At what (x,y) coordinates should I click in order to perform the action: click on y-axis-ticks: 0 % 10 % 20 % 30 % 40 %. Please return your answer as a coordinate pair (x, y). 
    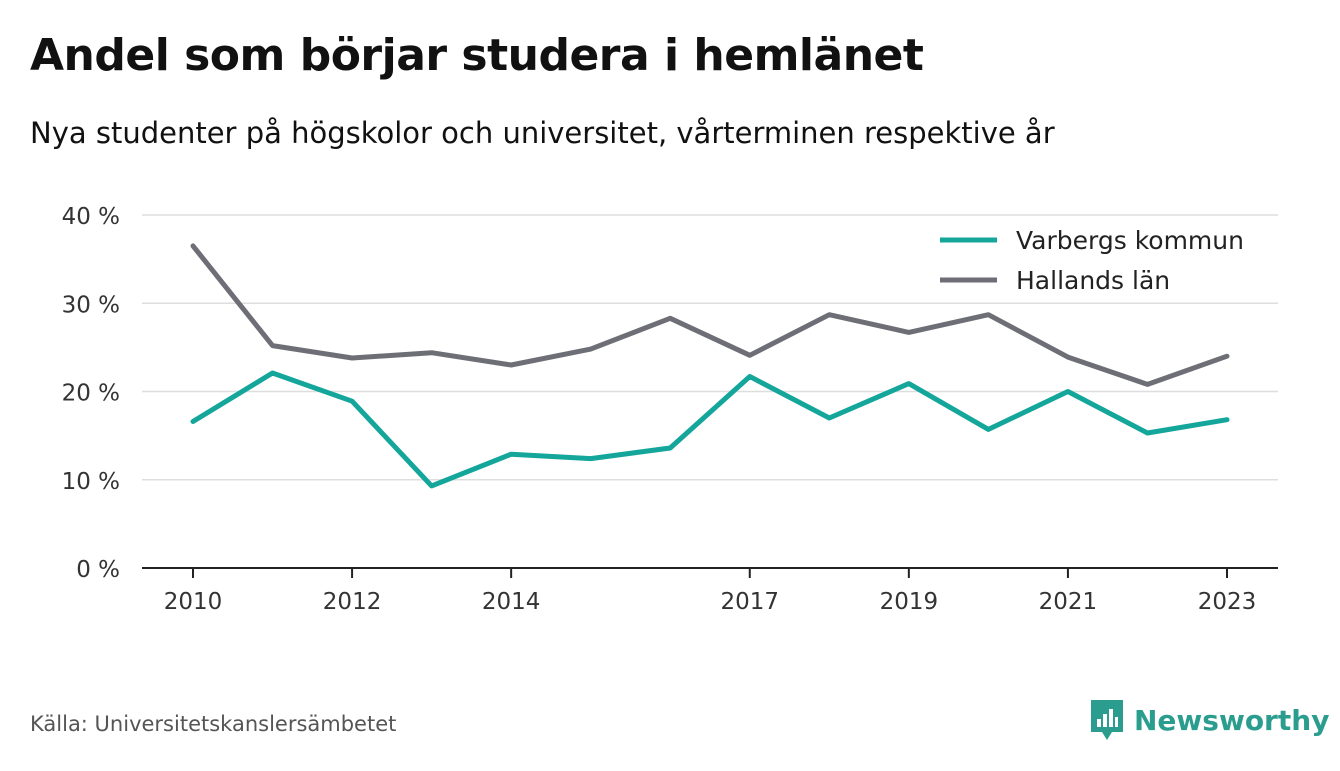
    Looking at the image, I should click on (91, 393).